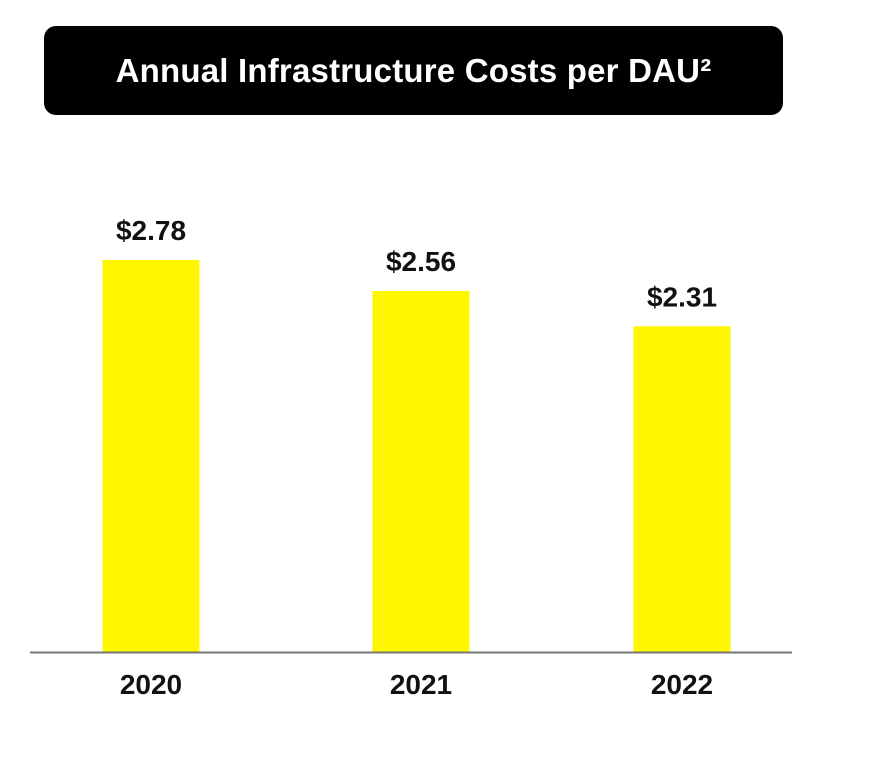 This screenshot has width=878, height=762. What do you see at coordinates (682, 489) in the screenshot?
I see `bar-2022` at bounding box center [682, 489].